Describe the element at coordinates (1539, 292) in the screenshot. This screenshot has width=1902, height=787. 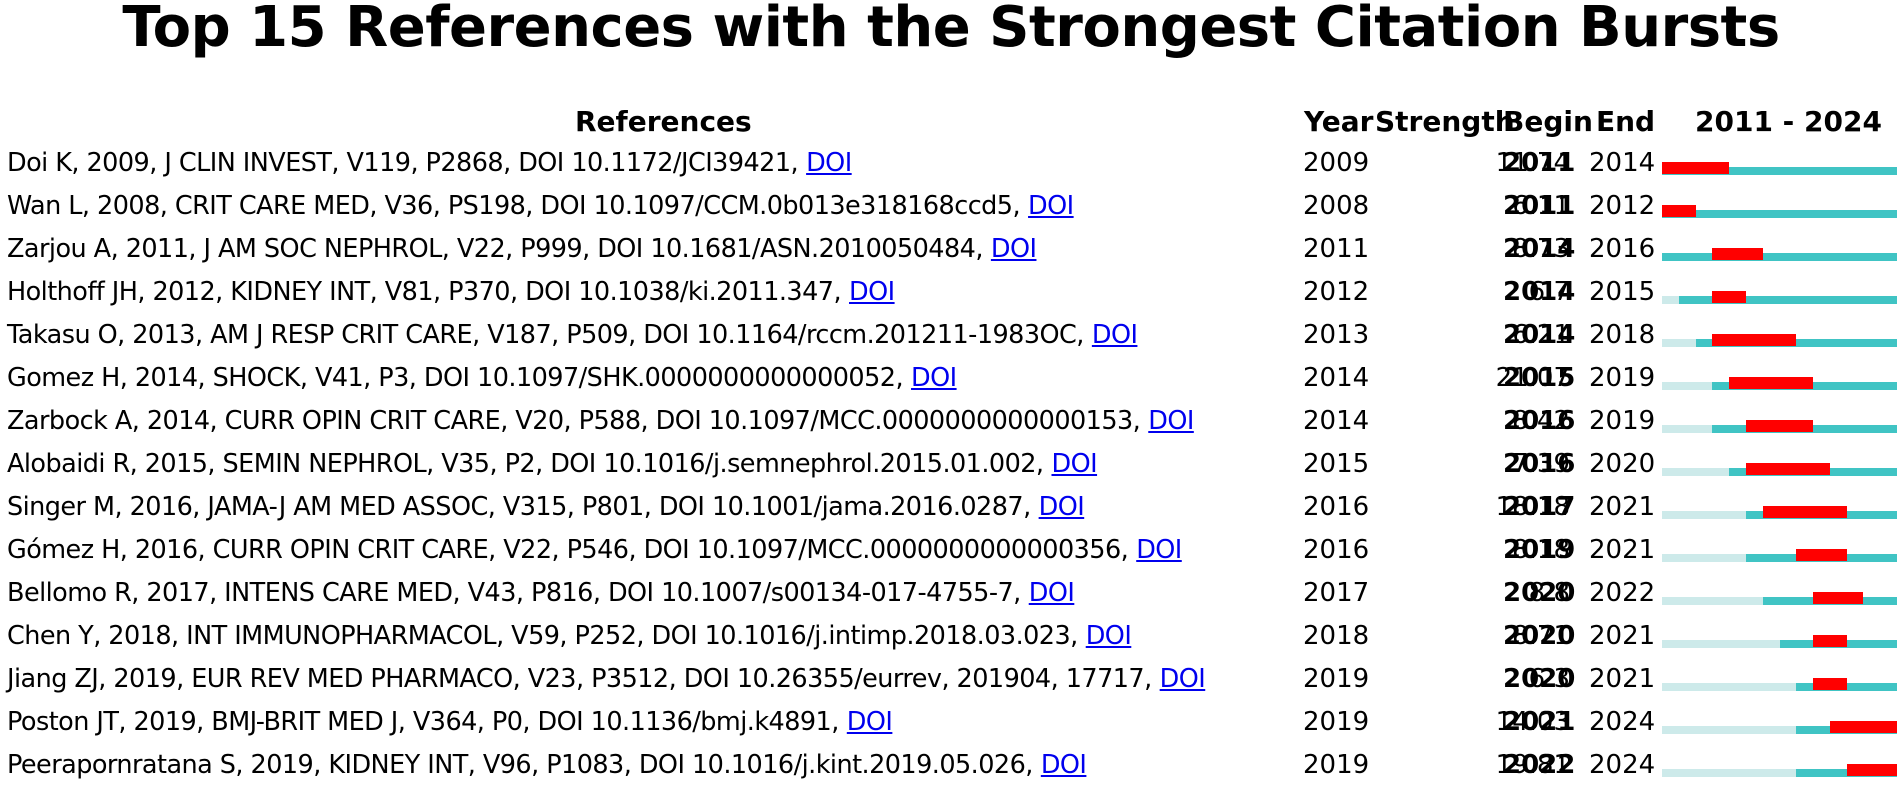
I see `begin-cell: 2014` at that location.